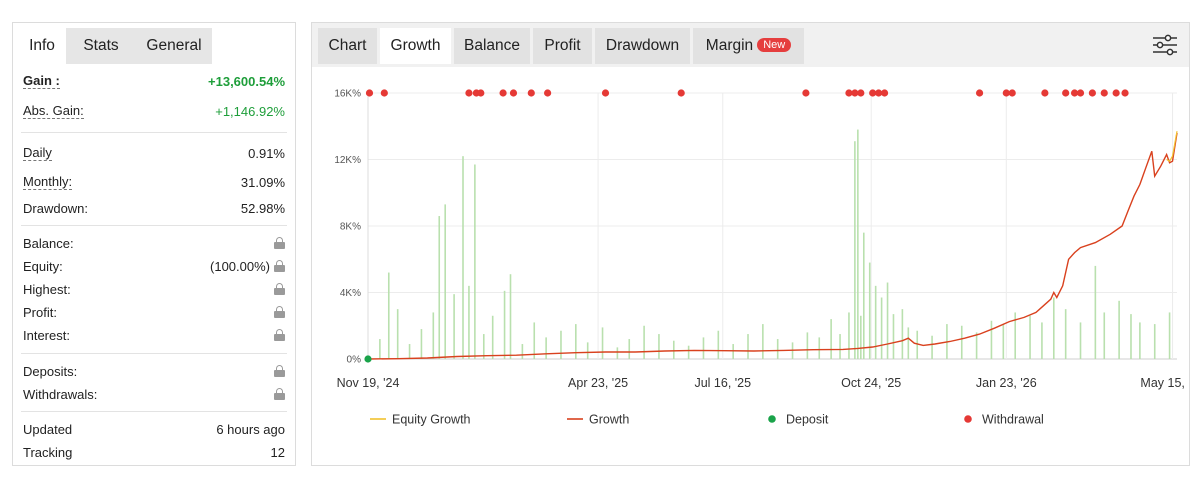  Describe the element at coordinates (37, 152) in the screenshot. I see `daily-label: Daily` at that location.